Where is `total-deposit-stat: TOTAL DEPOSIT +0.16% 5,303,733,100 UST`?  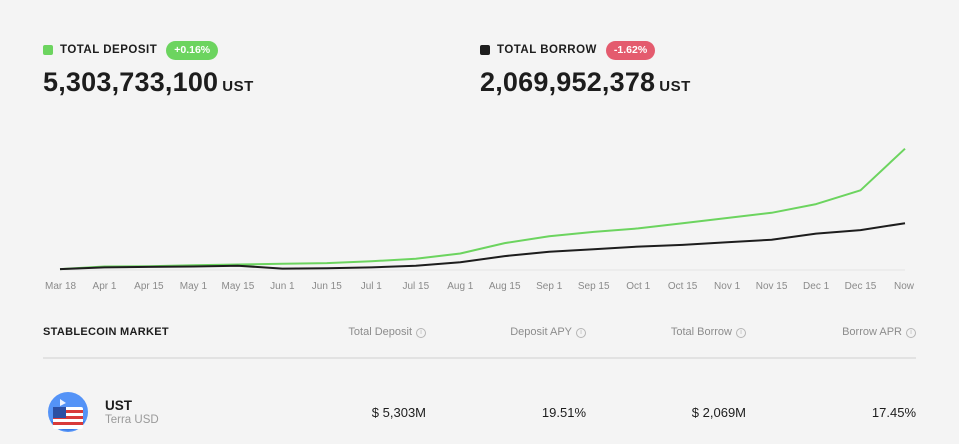
total-deposit-stat: TOTAL DEPOSIT +0.16% 5,303,733,100 UST is located at coordinates (148, 69).